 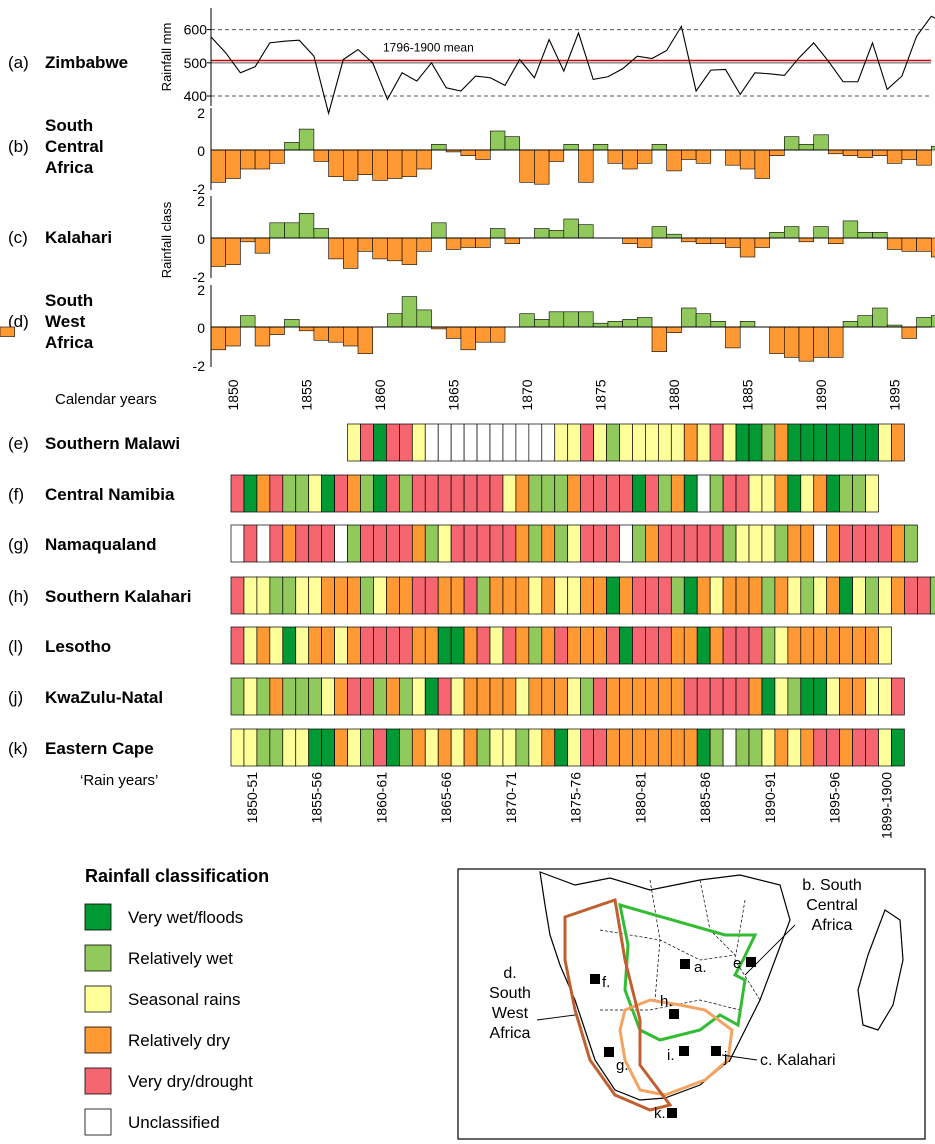 What do you see at coordinates (895, 394) in the screenshot?
I see `x-tick-label: 1895` at bounding box center [895, 394].